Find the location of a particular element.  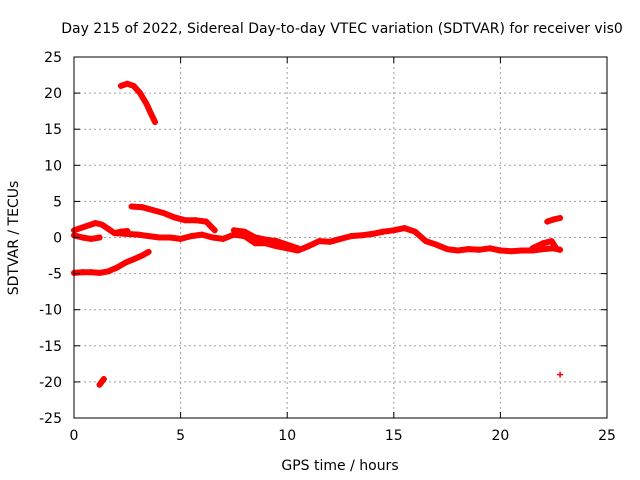

x-tick-label: 10 is located at coordinates (287, 436).